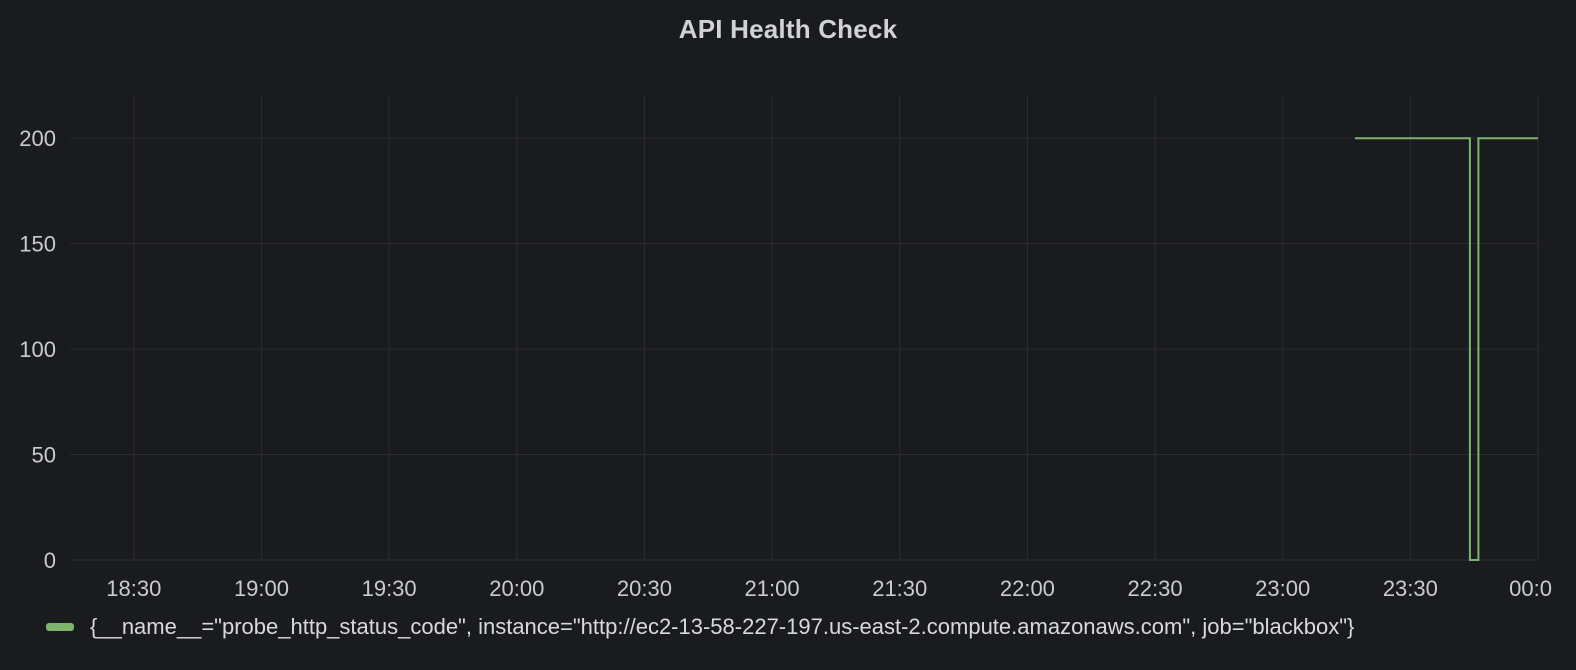 Image resolution: width=1576 pixels, height=670 pixels. What do you see at coordinates (261, 588) in the screenshot?
I see `x-tick-label: 19:00` at bounding box center [261, 588].